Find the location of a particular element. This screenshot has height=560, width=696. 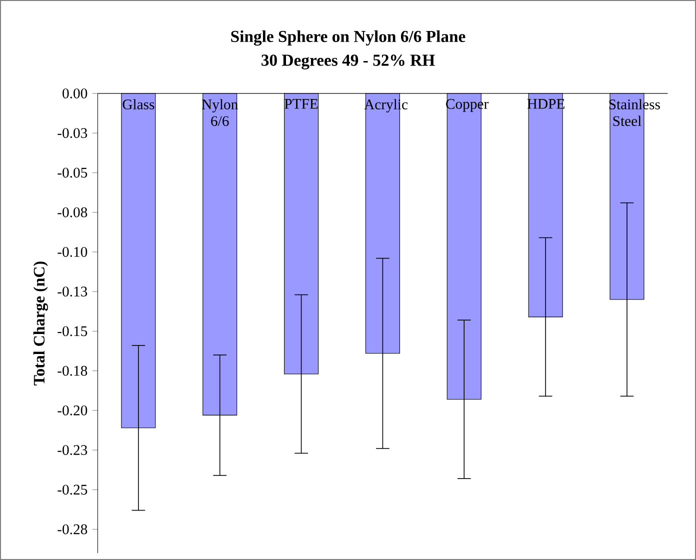

y-tick-label: -0.25 is located at coordinates (73, 489).